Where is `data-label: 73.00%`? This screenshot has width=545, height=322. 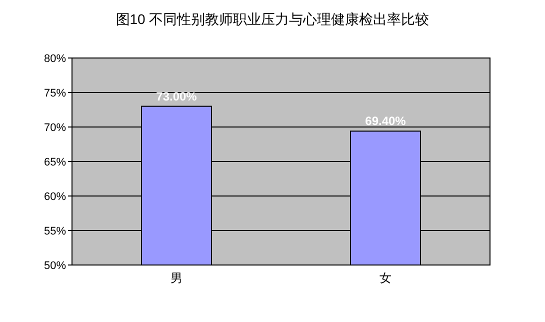 data-label: 73.00% is located at coordinates (177, 96).